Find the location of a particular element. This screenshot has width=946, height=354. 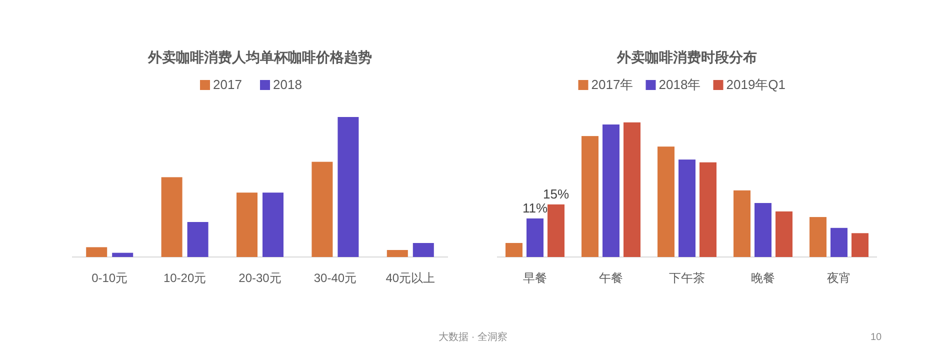

x-tick-label: 夜宵 is located at coordinates (839, 278).